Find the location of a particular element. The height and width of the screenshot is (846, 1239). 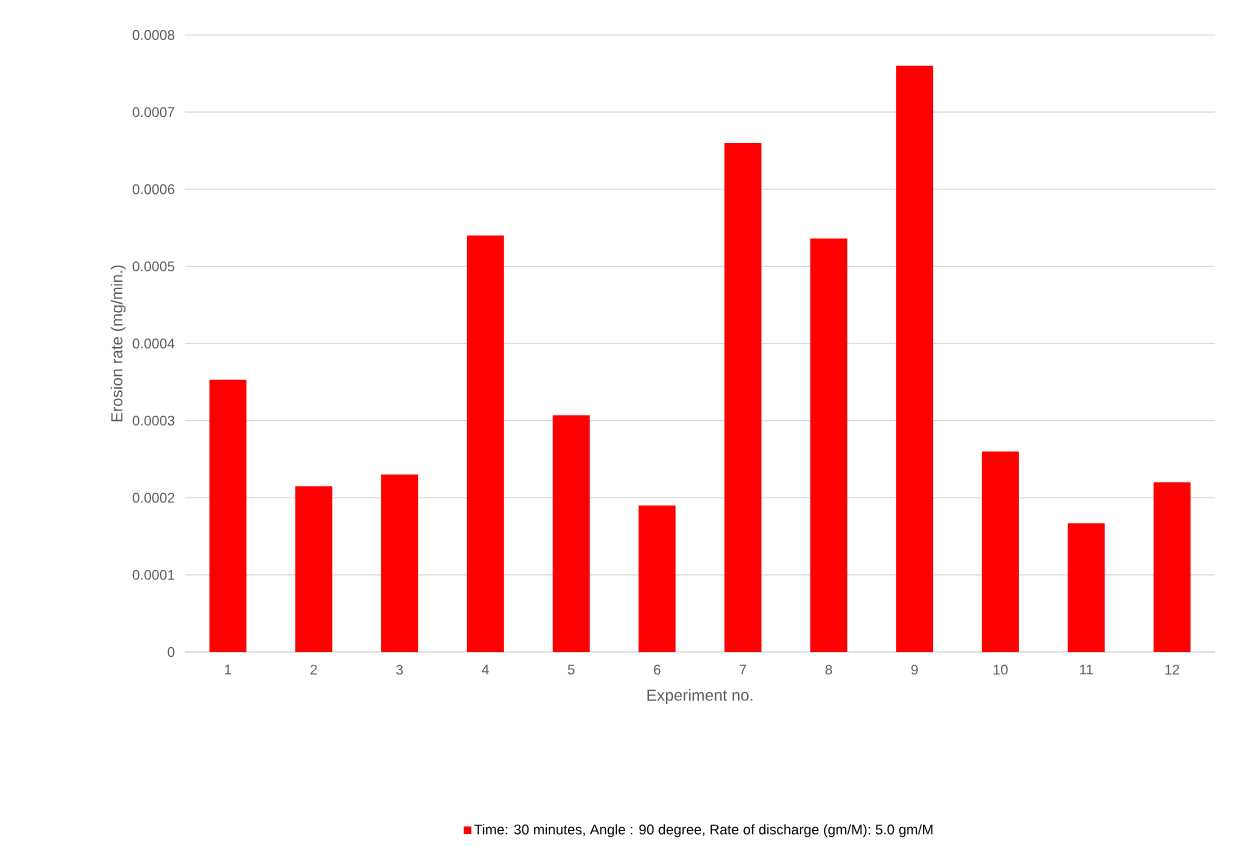

x-tick-label: 8 is located at coordinates (829, 669).